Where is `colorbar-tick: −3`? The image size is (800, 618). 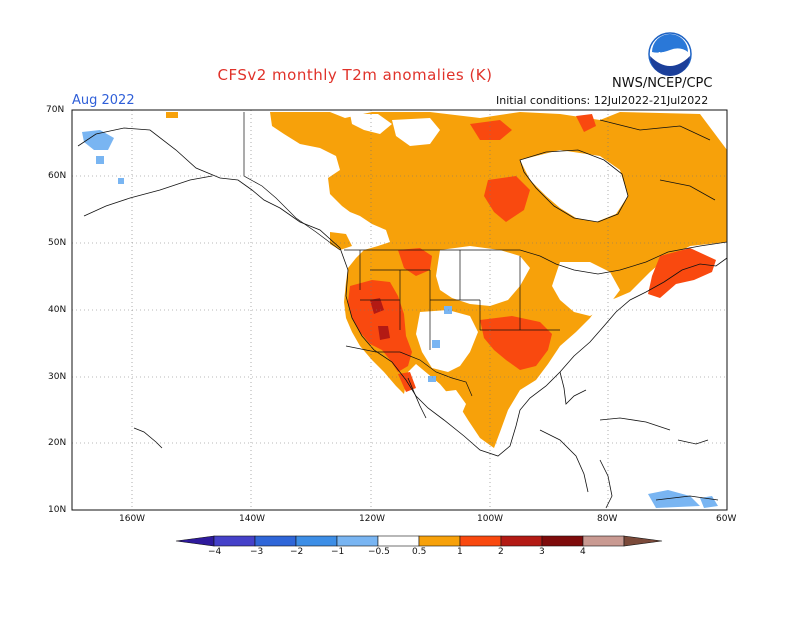 colorbar-tick: −3 is located at coordinates (257, 552).